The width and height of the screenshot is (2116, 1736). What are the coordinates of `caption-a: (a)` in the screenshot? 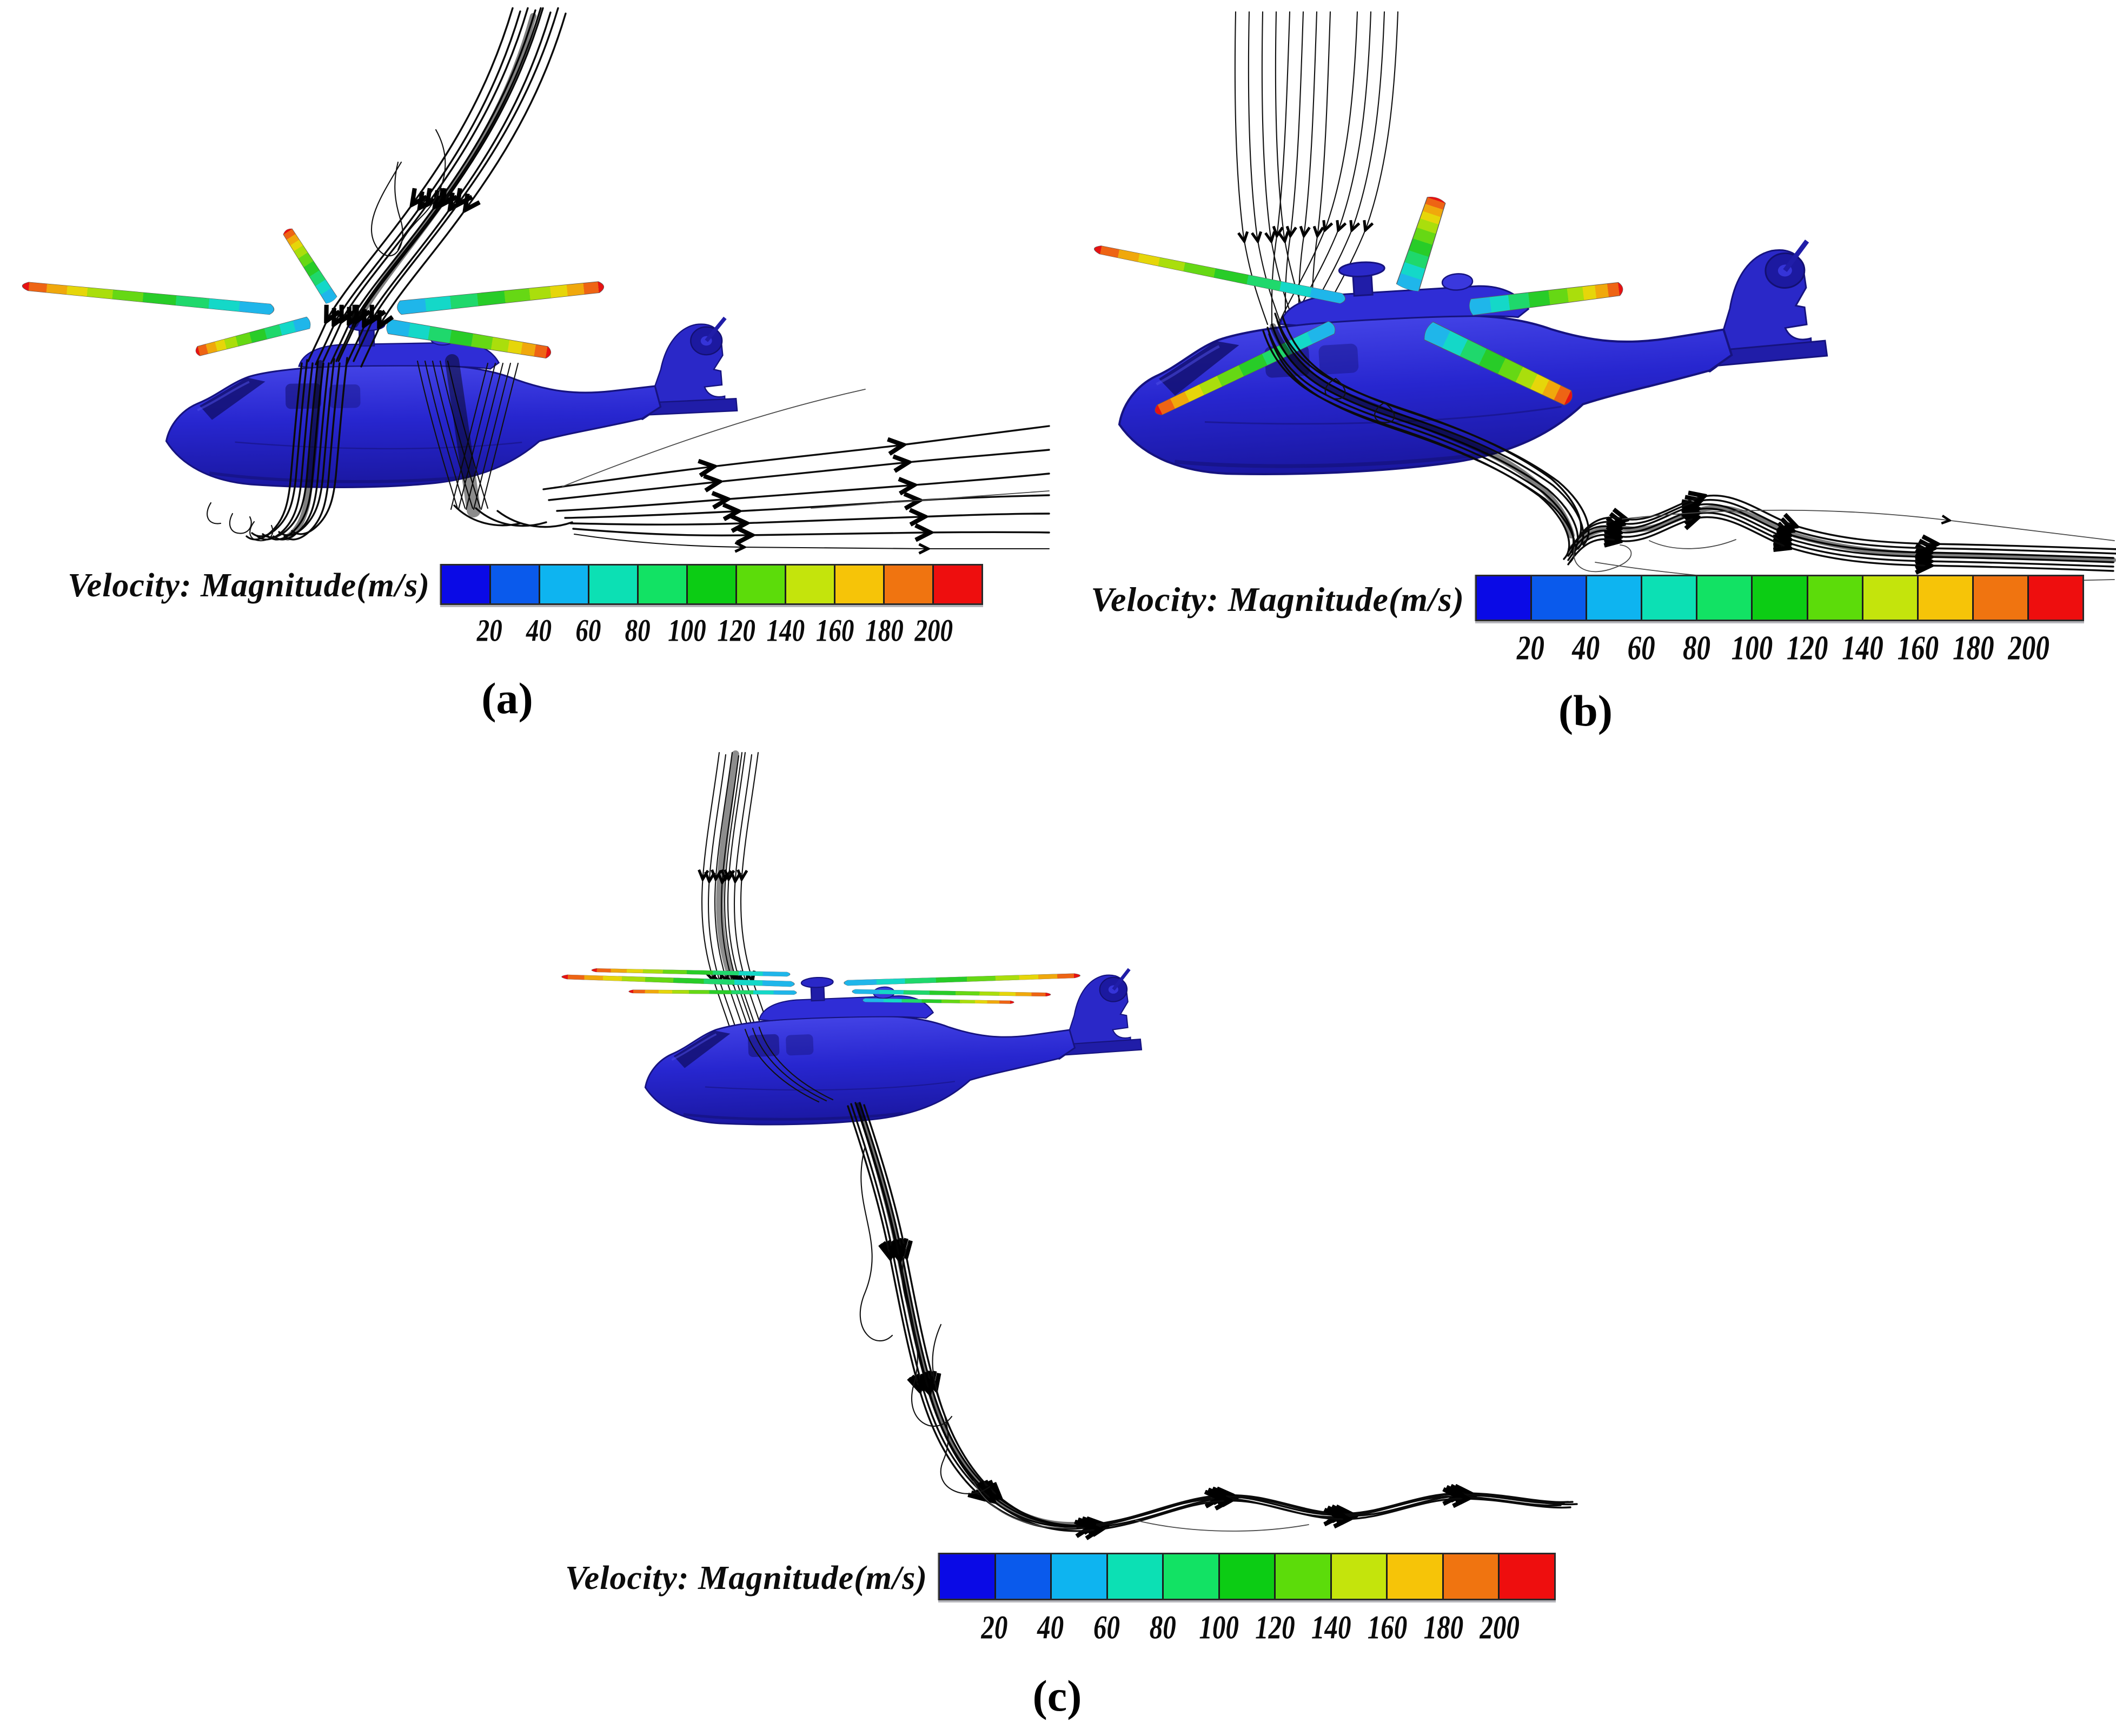 It's located at (507, 698).